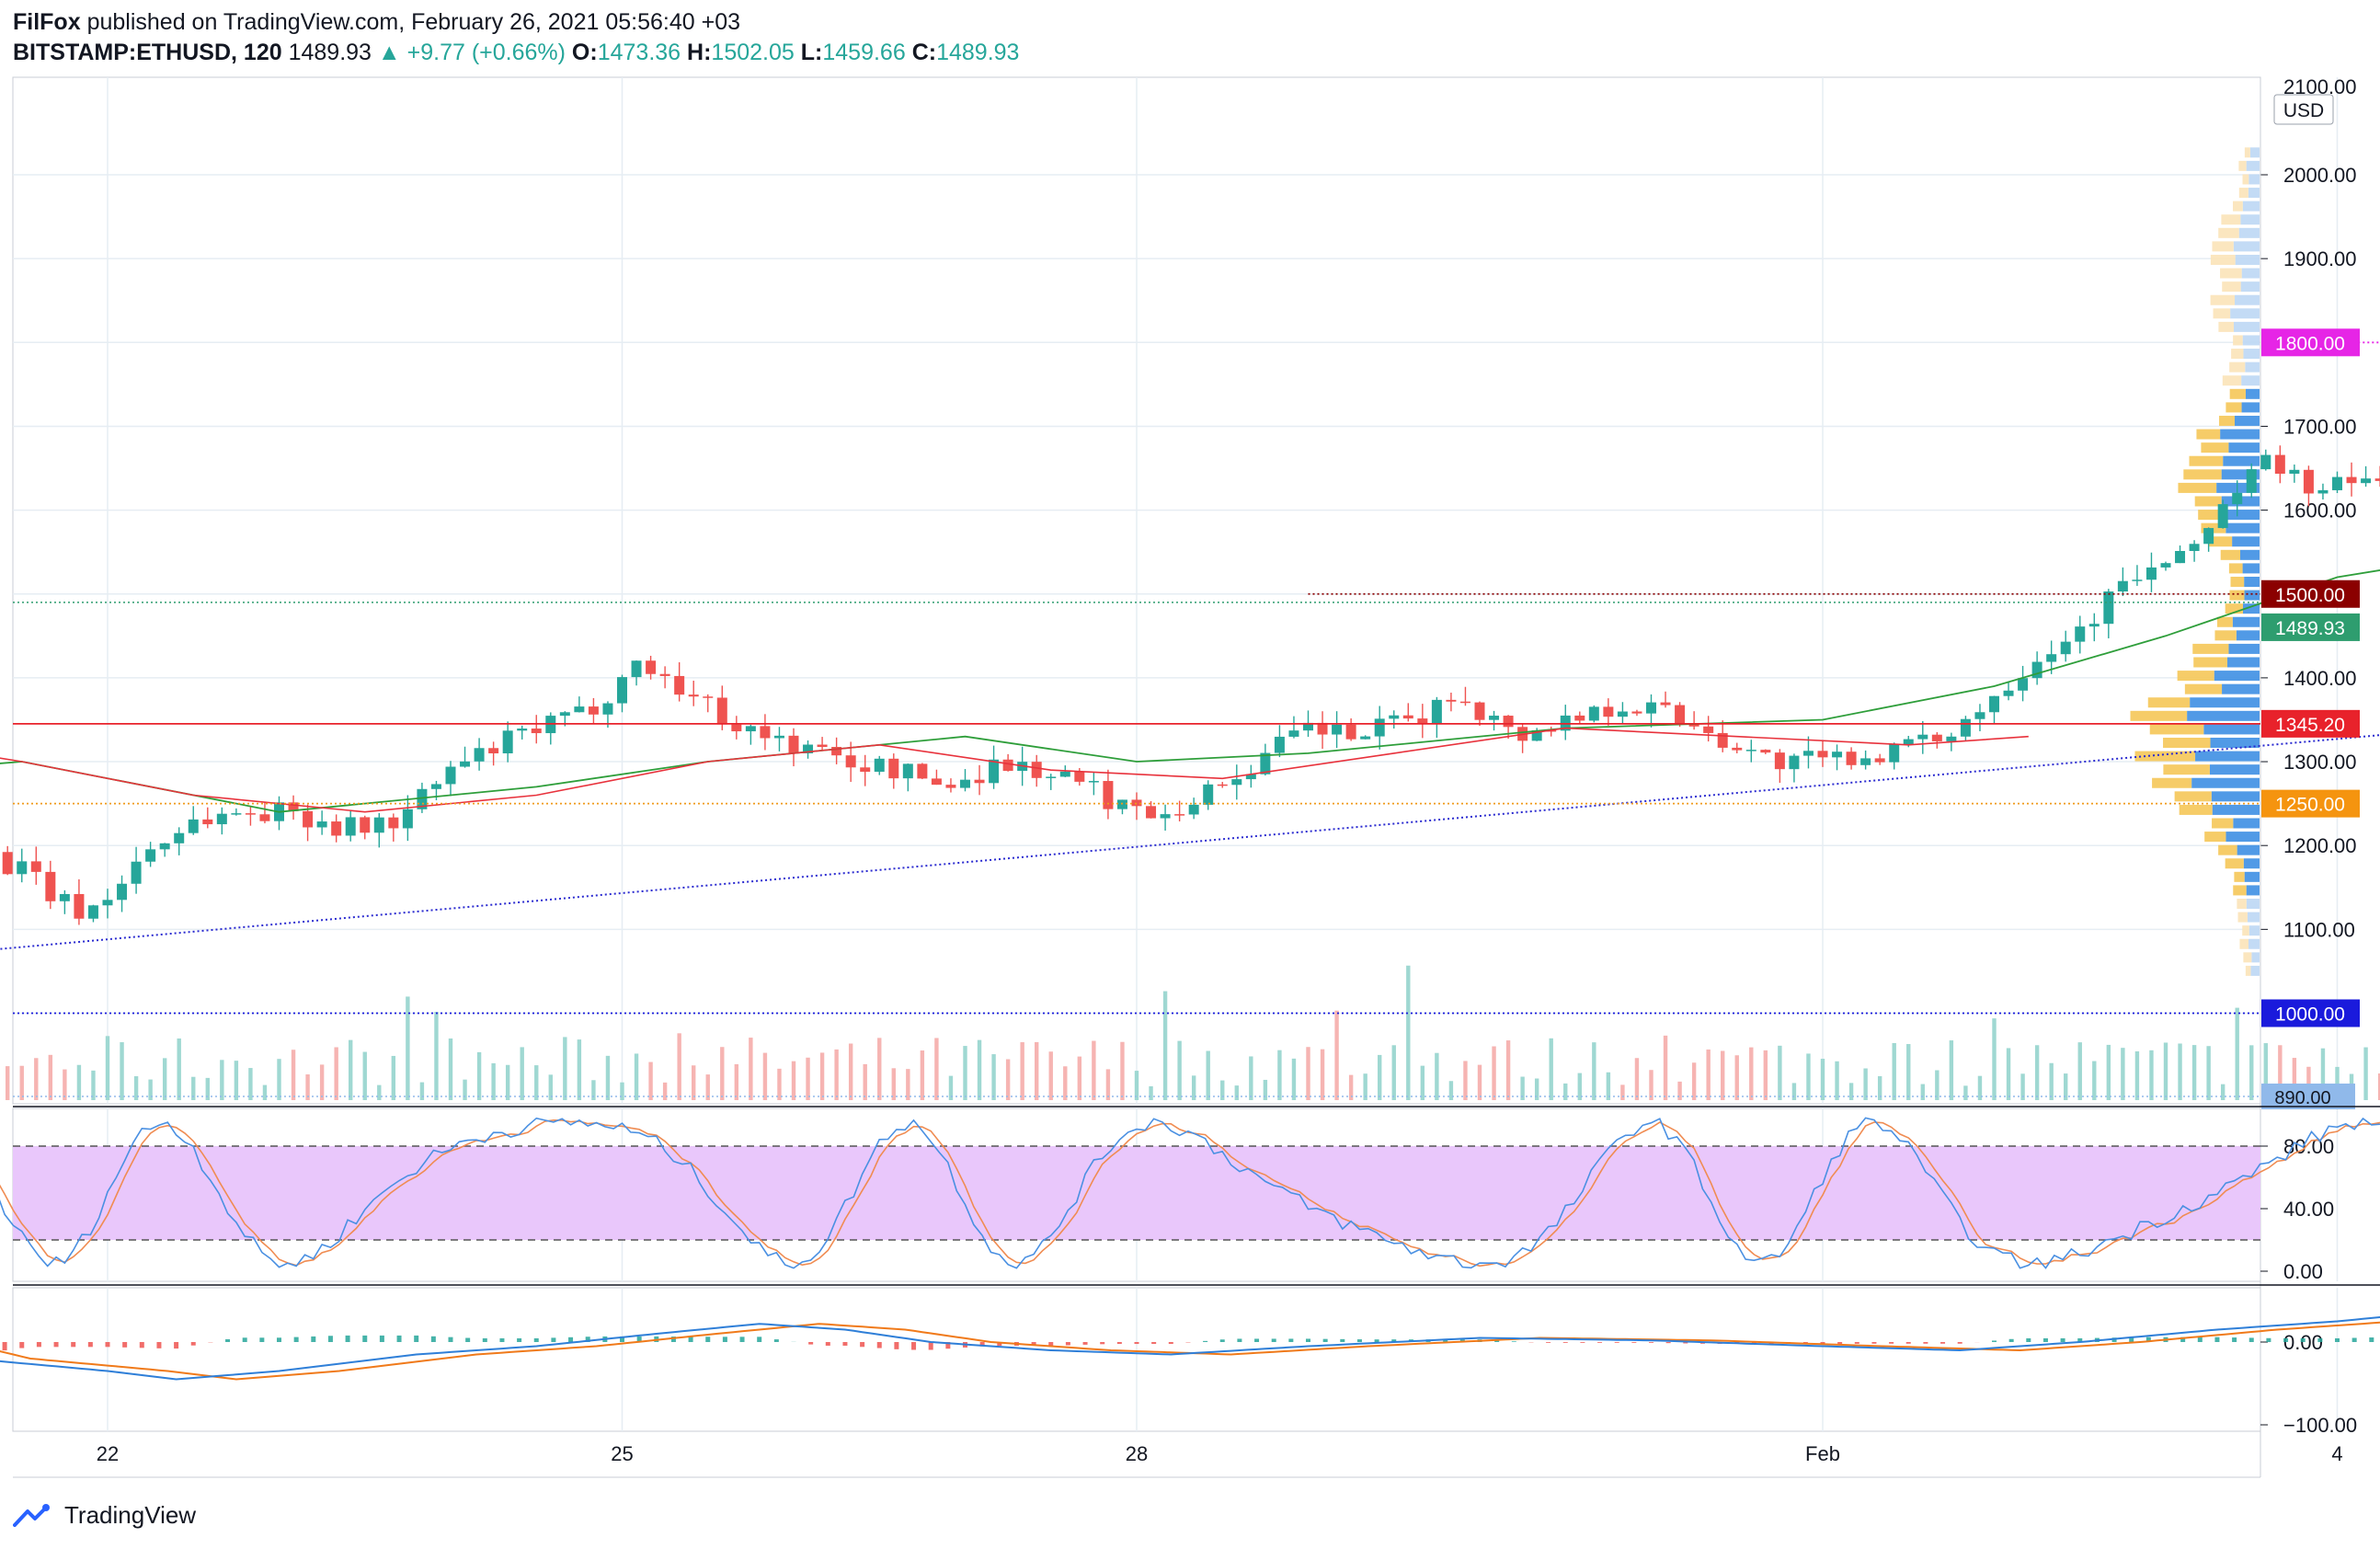 The image size is (2380, 1549). What do you see at coordinates (47, 22) in the screenshot?
I see `author-name: FilFox` at bounding box center [47, 22].